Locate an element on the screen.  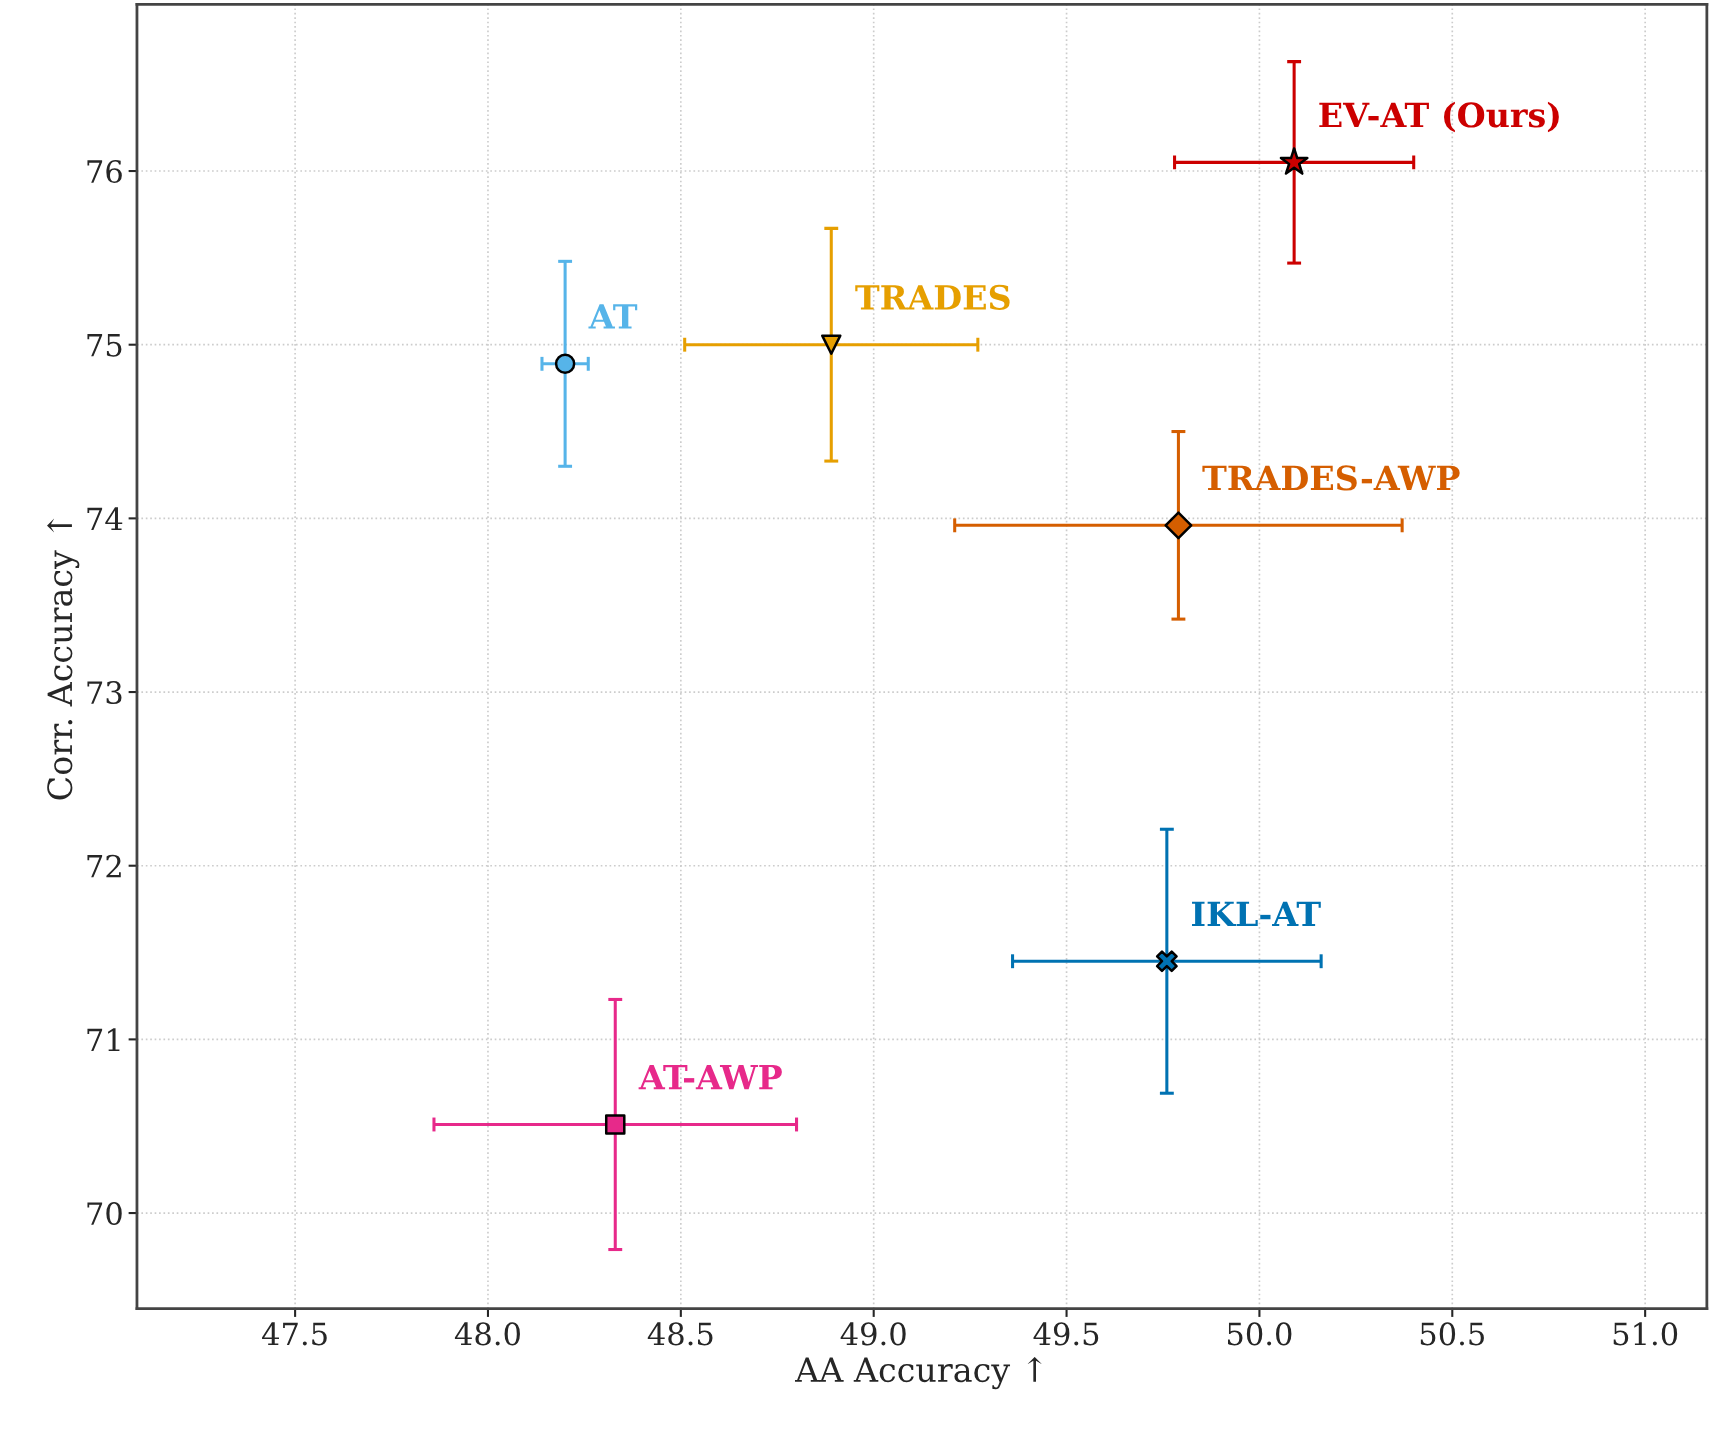
y-axis-title: Corr. Accuracy ↑ is located at coordinates (63, 659).